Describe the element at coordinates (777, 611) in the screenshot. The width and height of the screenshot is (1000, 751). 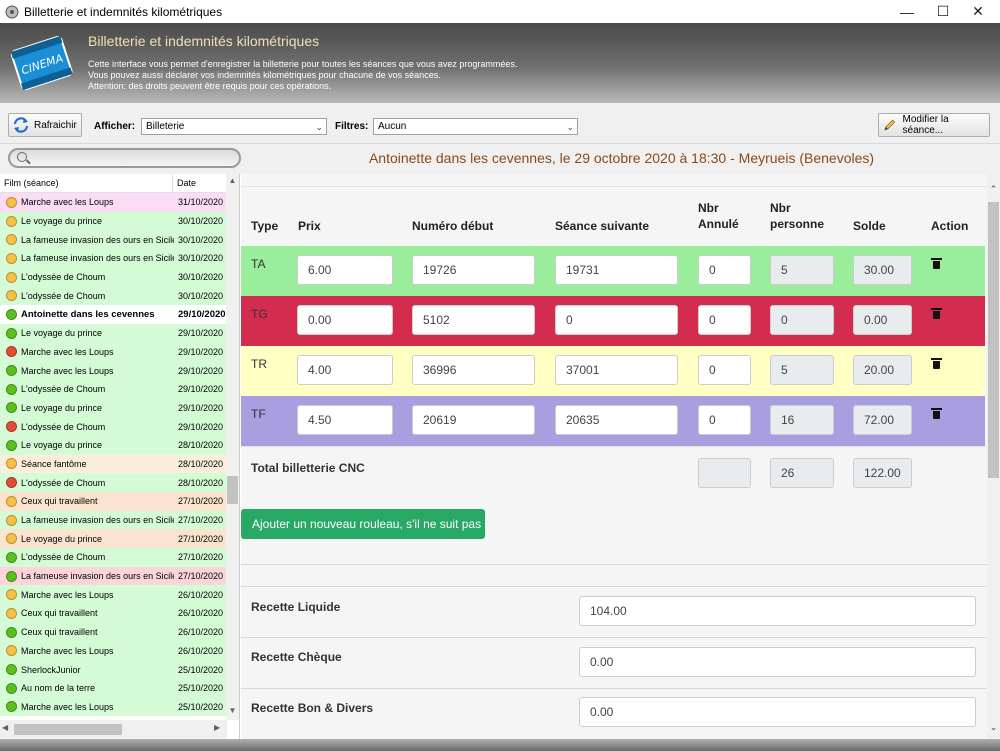
I see `recette-liquide-field: 104.00` at that location.